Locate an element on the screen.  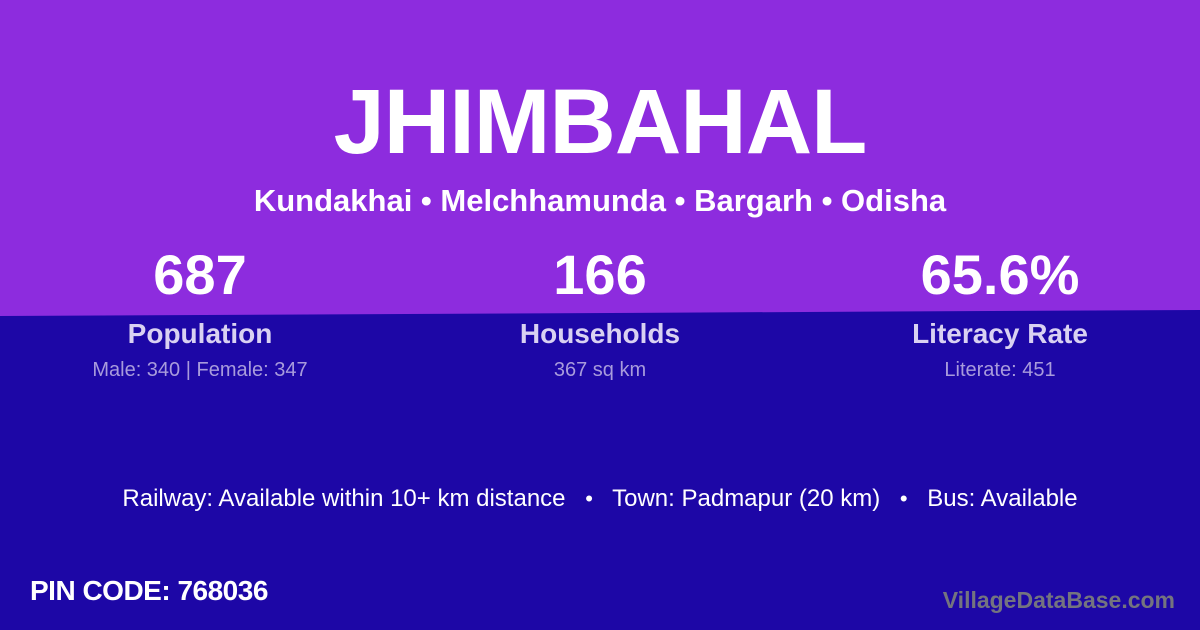
population-value: 687 is located at coordinates (200, 274).